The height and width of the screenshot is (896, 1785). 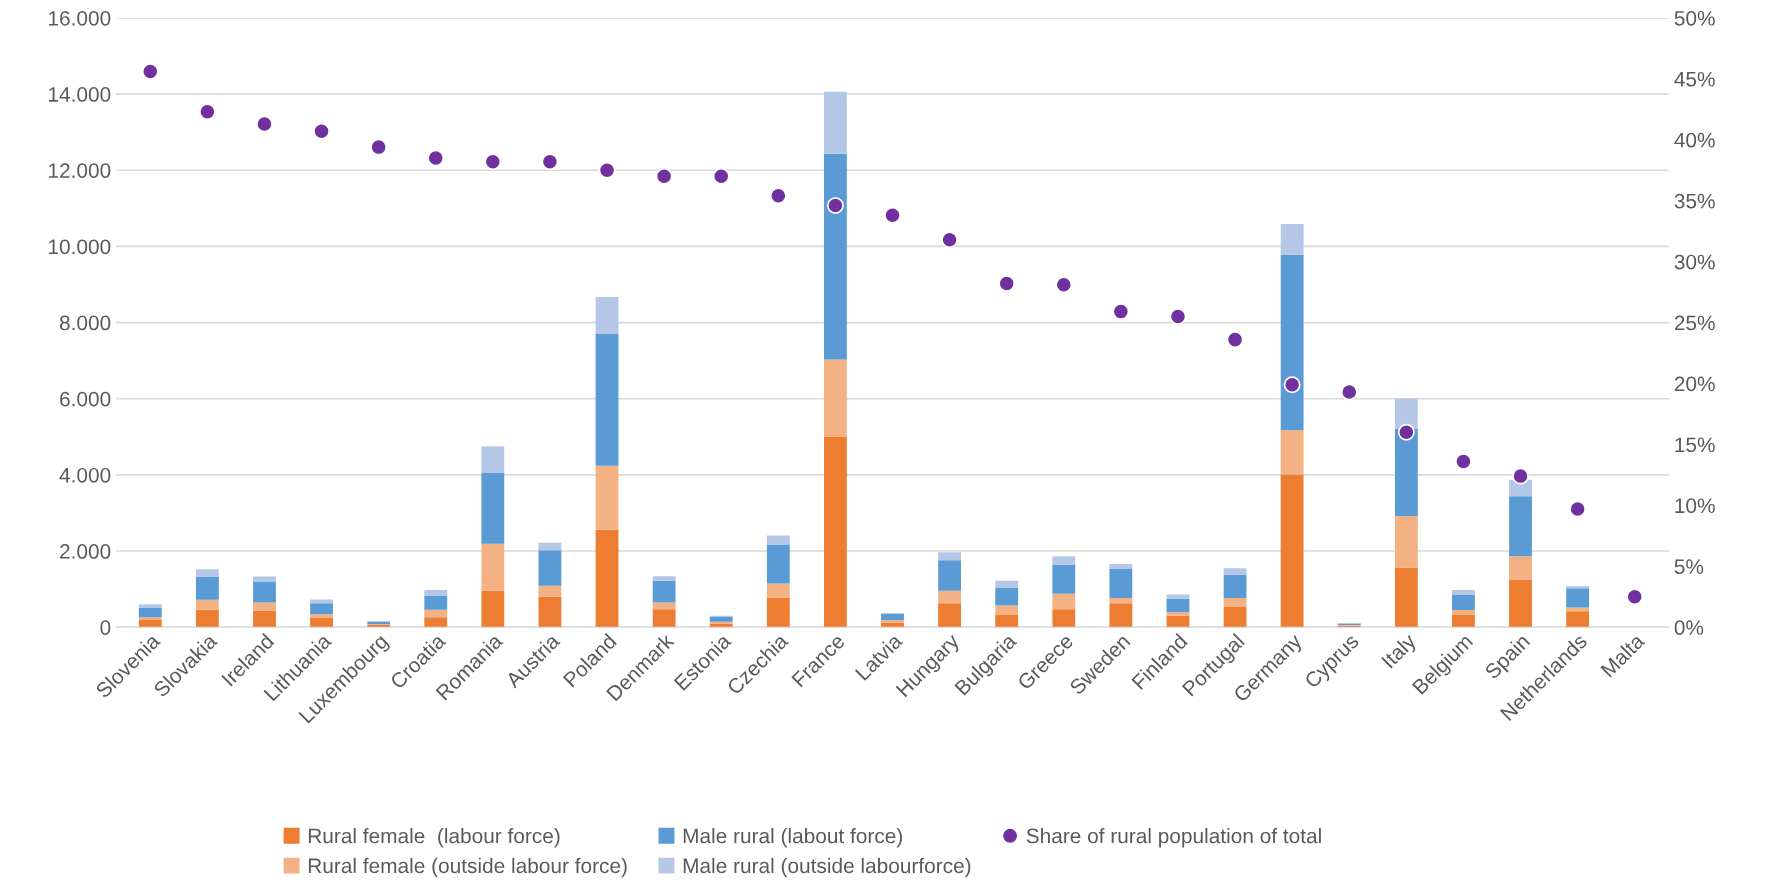 I want to click on y2-tick-label: 0%, so click(x=1689, y=627).